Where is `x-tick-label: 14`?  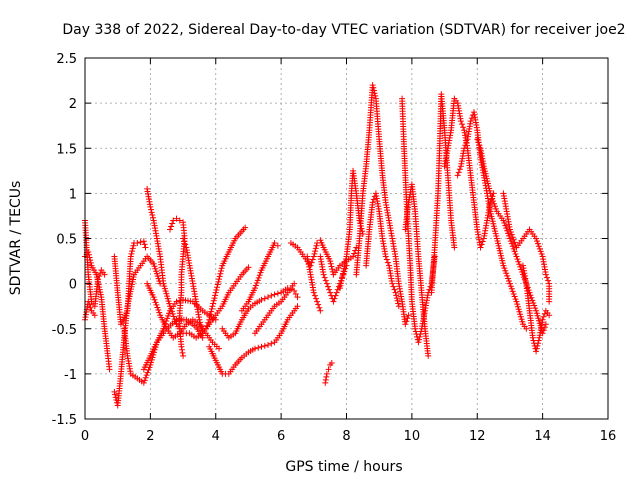
x-tick-label: 14 is located at coordinates (542, 436).